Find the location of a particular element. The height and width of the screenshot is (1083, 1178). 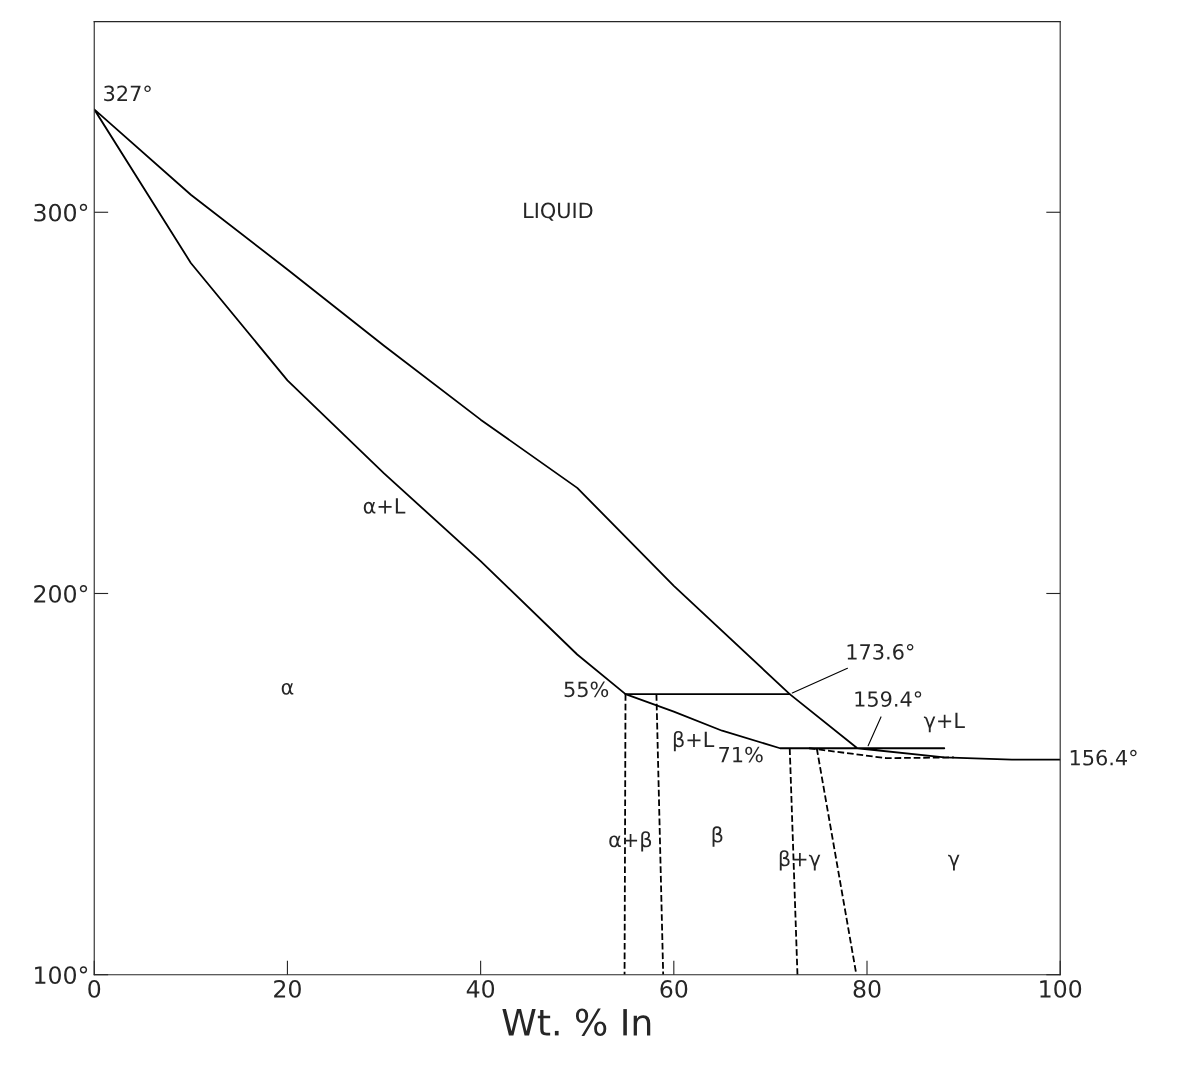

annotation: 327° is located at coordinates (127, 93).